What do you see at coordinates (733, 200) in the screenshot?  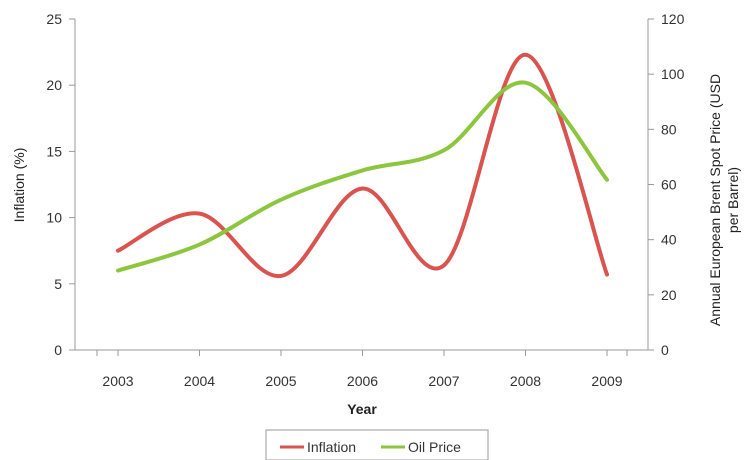 I see `y2-axis-title-line2: per Barrel)` at bounding box center [733, 200].